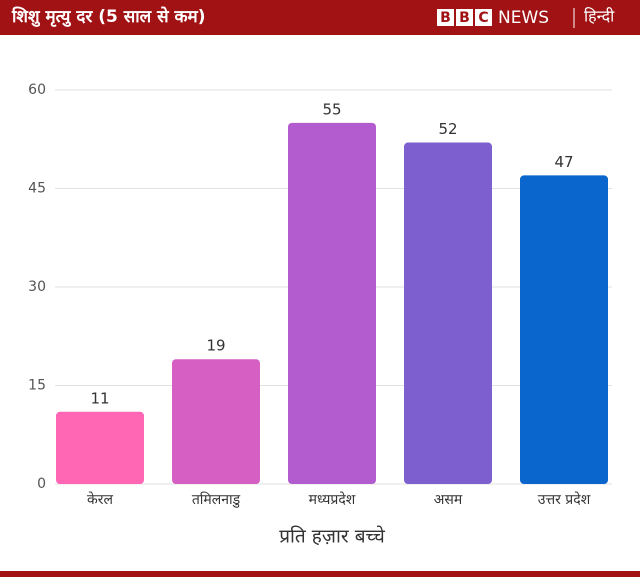 The image size is (640, 577). Describe the element at coordinates (448, 500) in the screenshot. I see `x-tick-label: असम` at that location.